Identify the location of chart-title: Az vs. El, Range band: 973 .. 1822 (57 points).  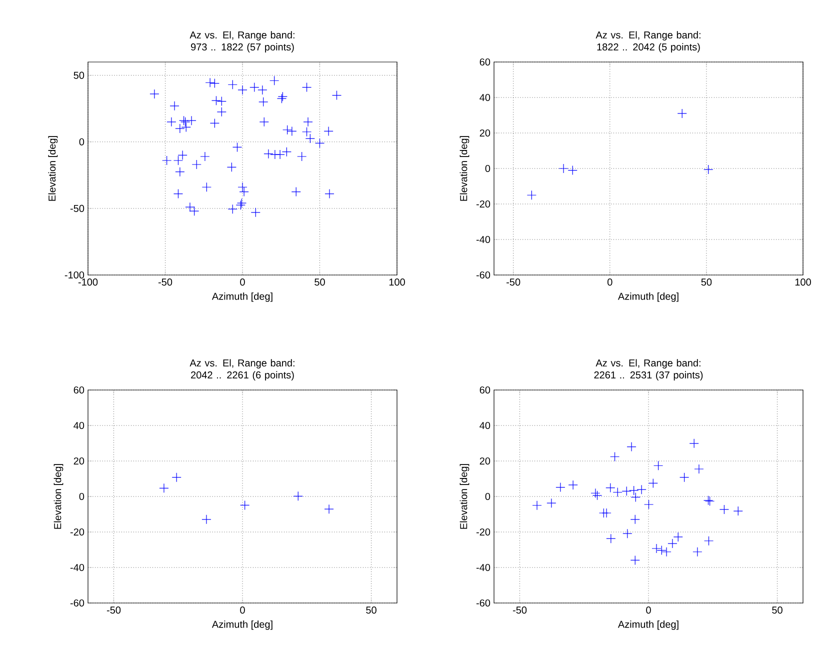
(242, 41).